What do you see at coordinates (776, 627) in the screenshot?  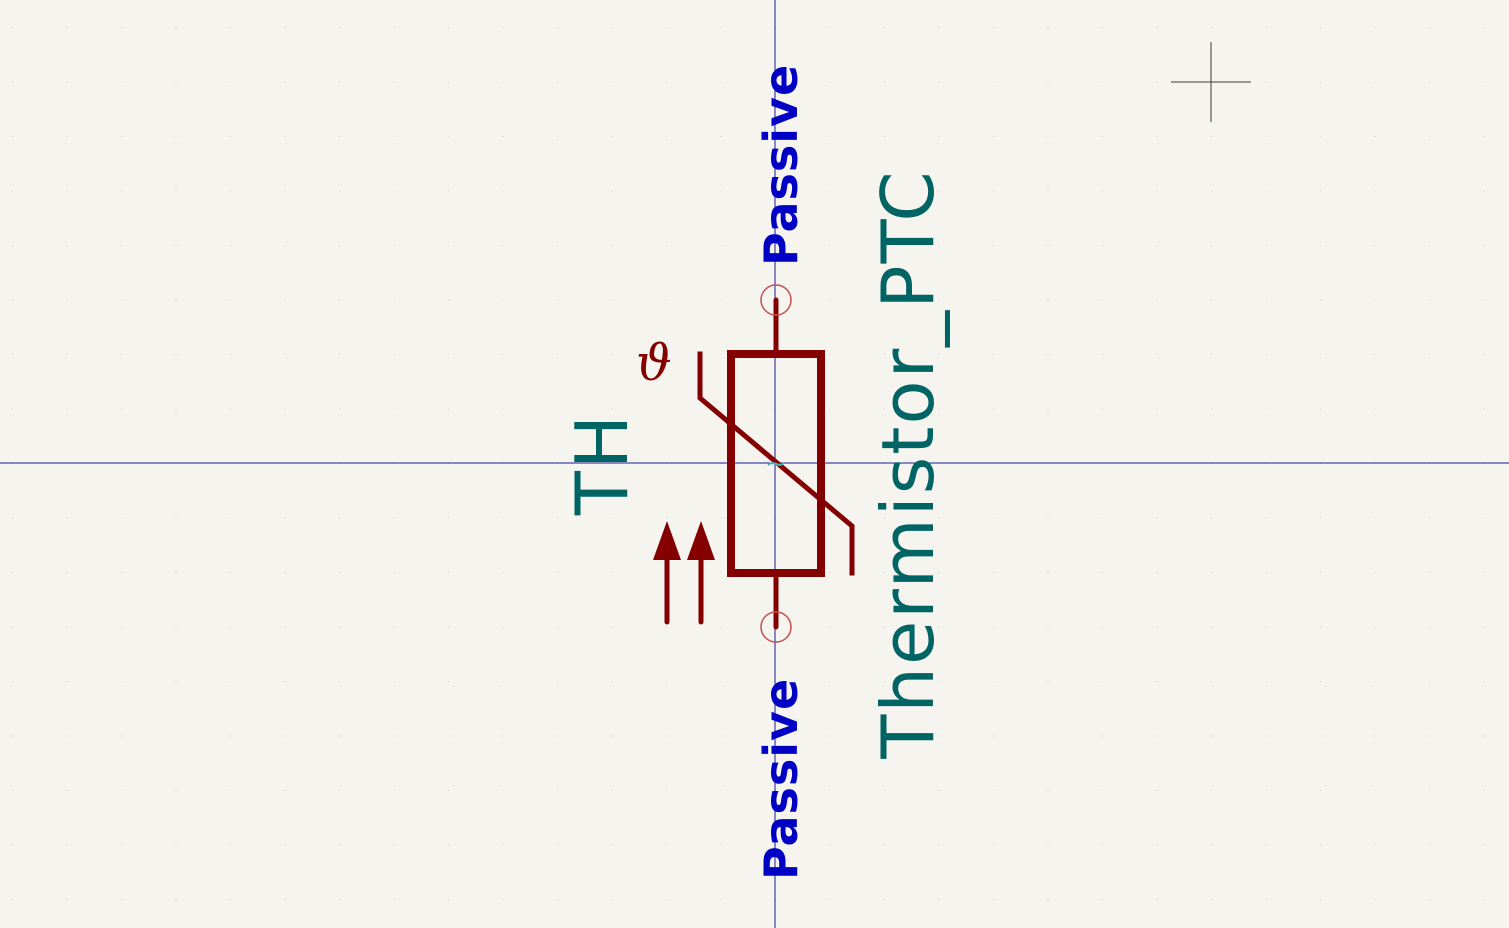 I see `pin-bottom-endpoint` at bounding box center [776, 627].